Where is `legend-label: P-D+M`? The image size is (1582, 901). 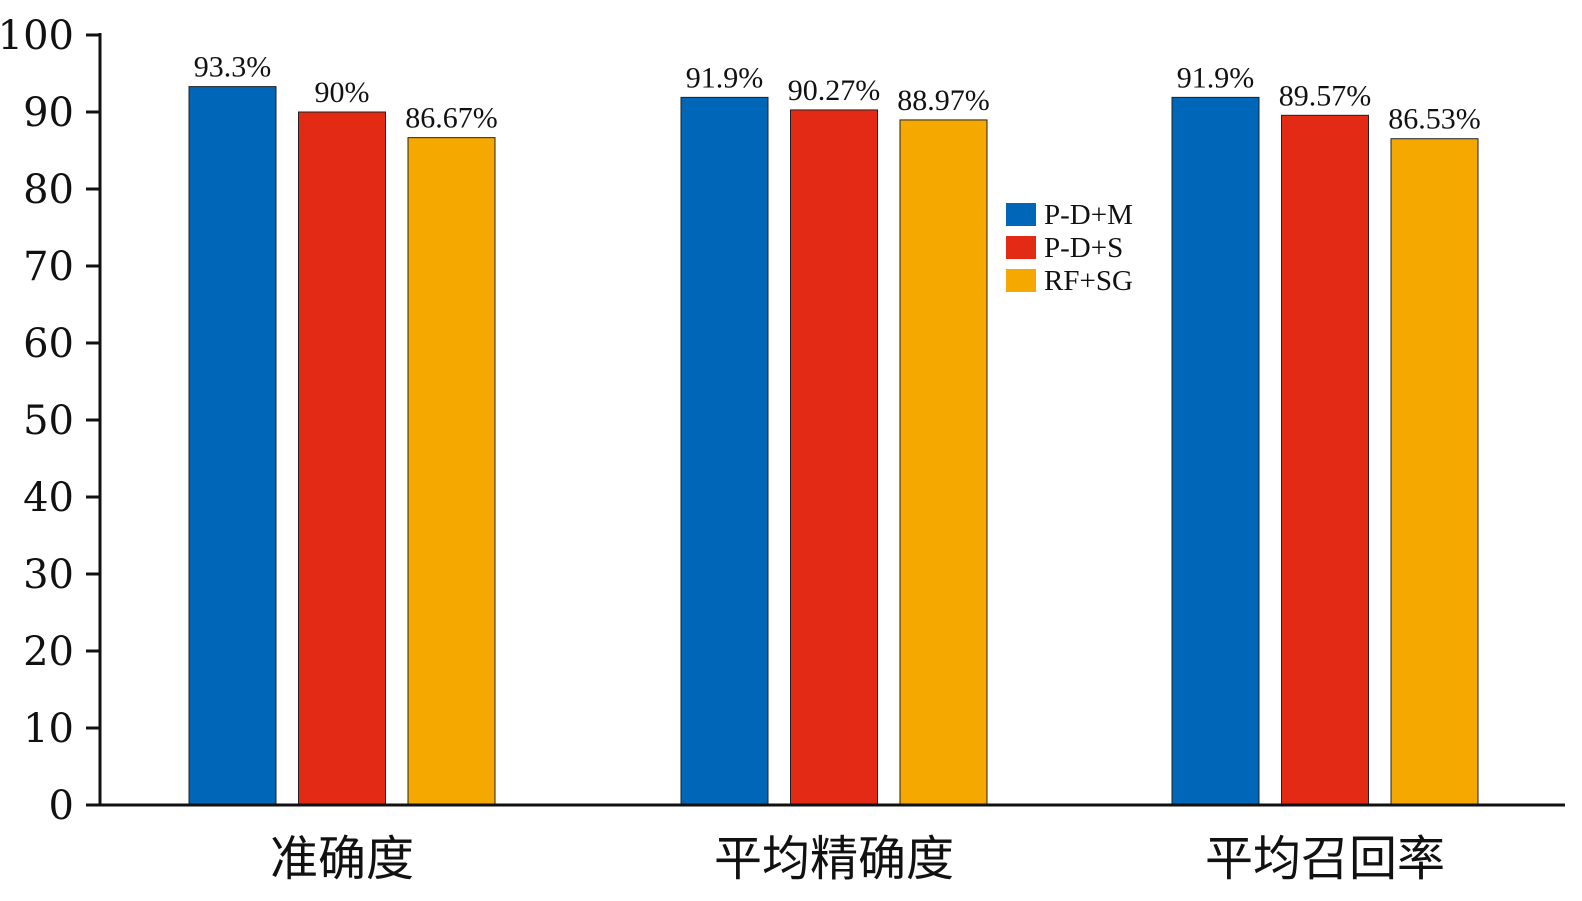 legend-label: P-D+M is located at coordinates (1088, 215).